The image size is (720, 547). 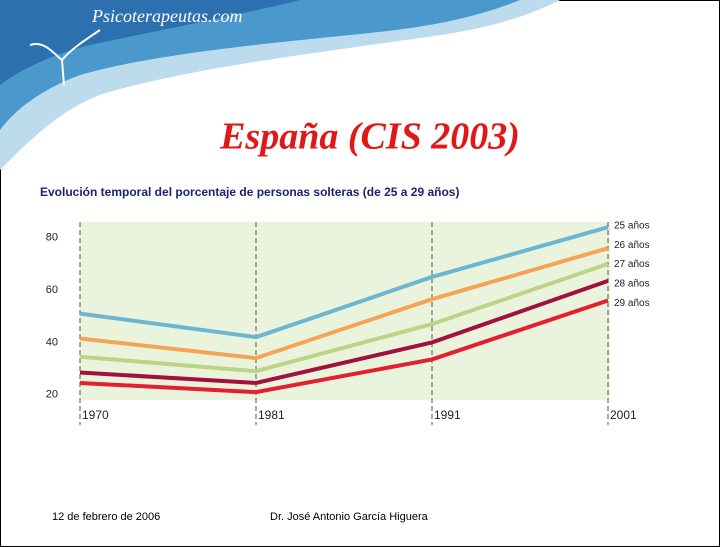 What do you see at coordinates (369, 137) in the screenshot?
I see `slide-title: España (CIS 2003)` at bounding box center [369, 137].